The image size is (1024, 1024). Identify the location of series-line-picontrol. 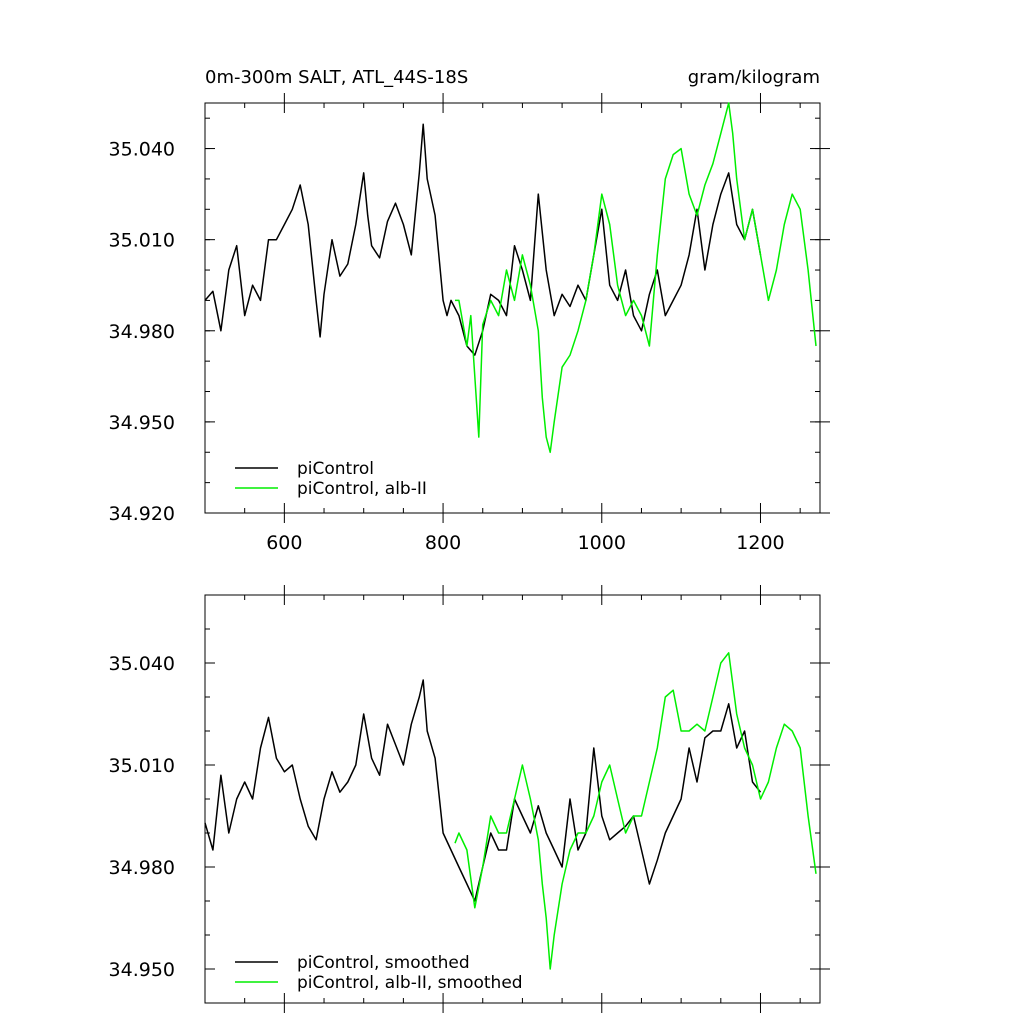
(483, 239).